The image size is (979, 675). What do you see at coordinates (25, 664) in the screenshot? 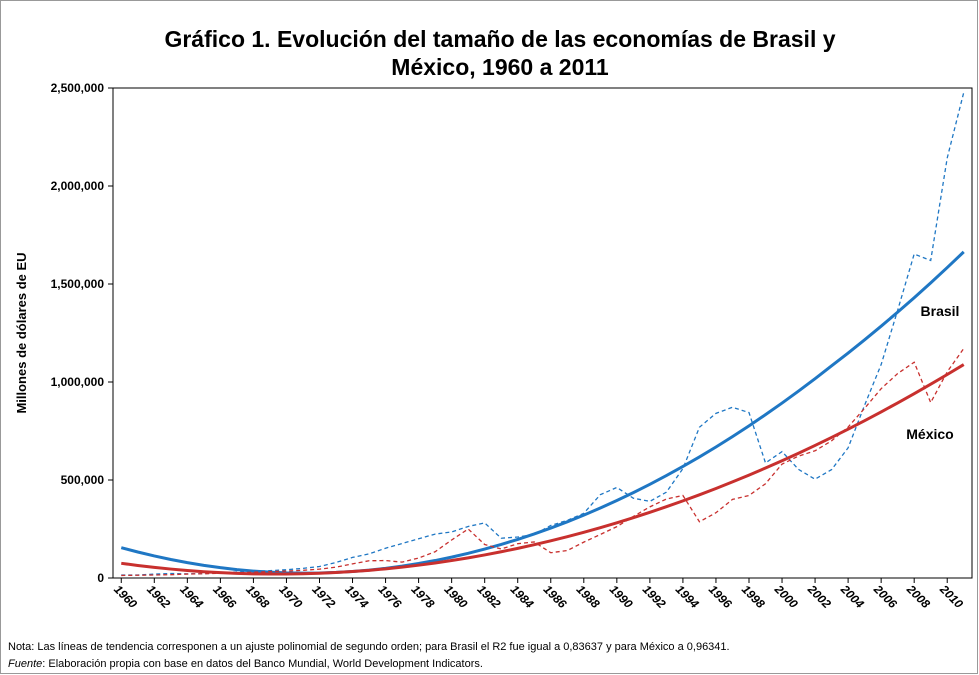
I see `source-label: Fuente` at bounding box center [25, 664].